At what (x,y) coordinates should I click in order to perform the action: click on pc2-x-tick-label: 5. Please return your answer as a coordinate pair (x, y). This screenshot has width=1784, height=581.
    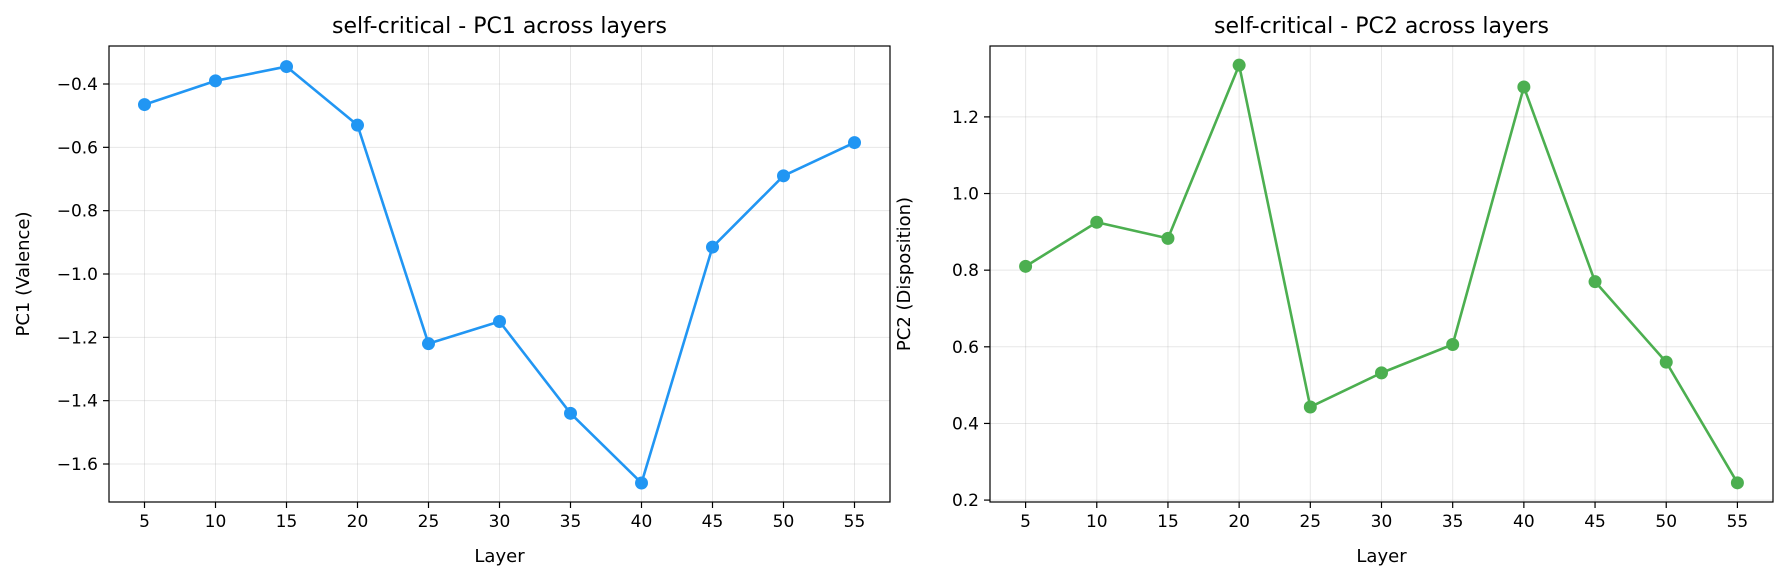
    Looking at the image, I should click on (1025, 522).